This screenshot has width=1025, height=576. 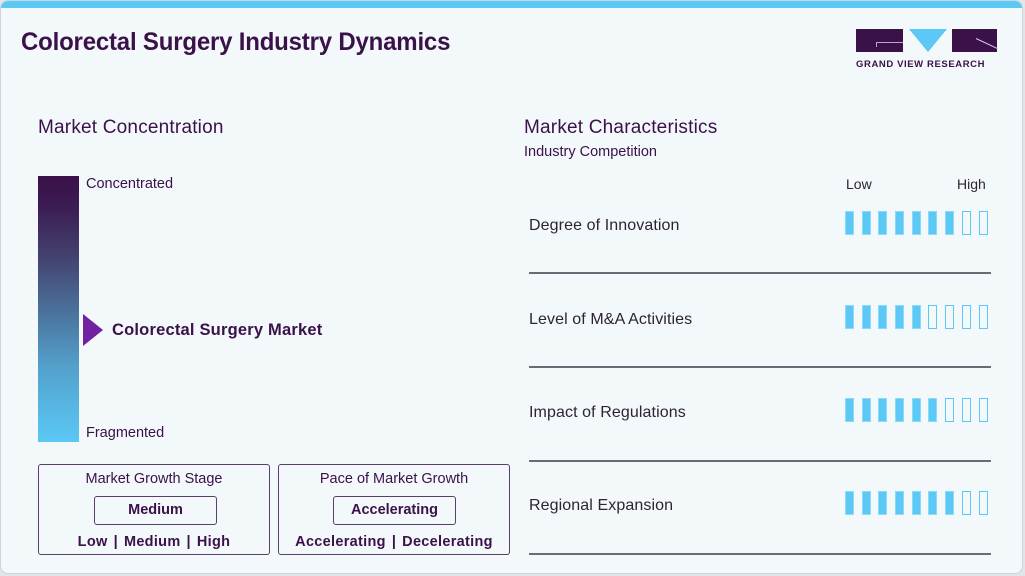 What do you see at coordinates (236, 42) in the screenshot?
I see `page-title: Colorectal Surgery Industry Dynamics` at bounding box center [236, 42].